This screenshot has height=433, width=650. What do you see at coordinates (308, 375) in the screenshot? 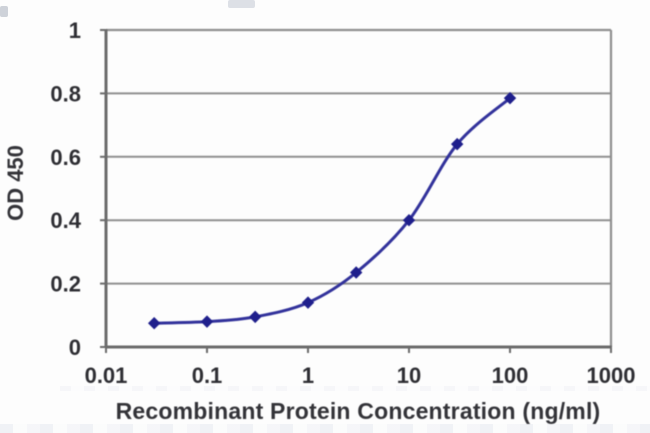
I see `x-tick-label: 1` at bounding box center [308, 375].